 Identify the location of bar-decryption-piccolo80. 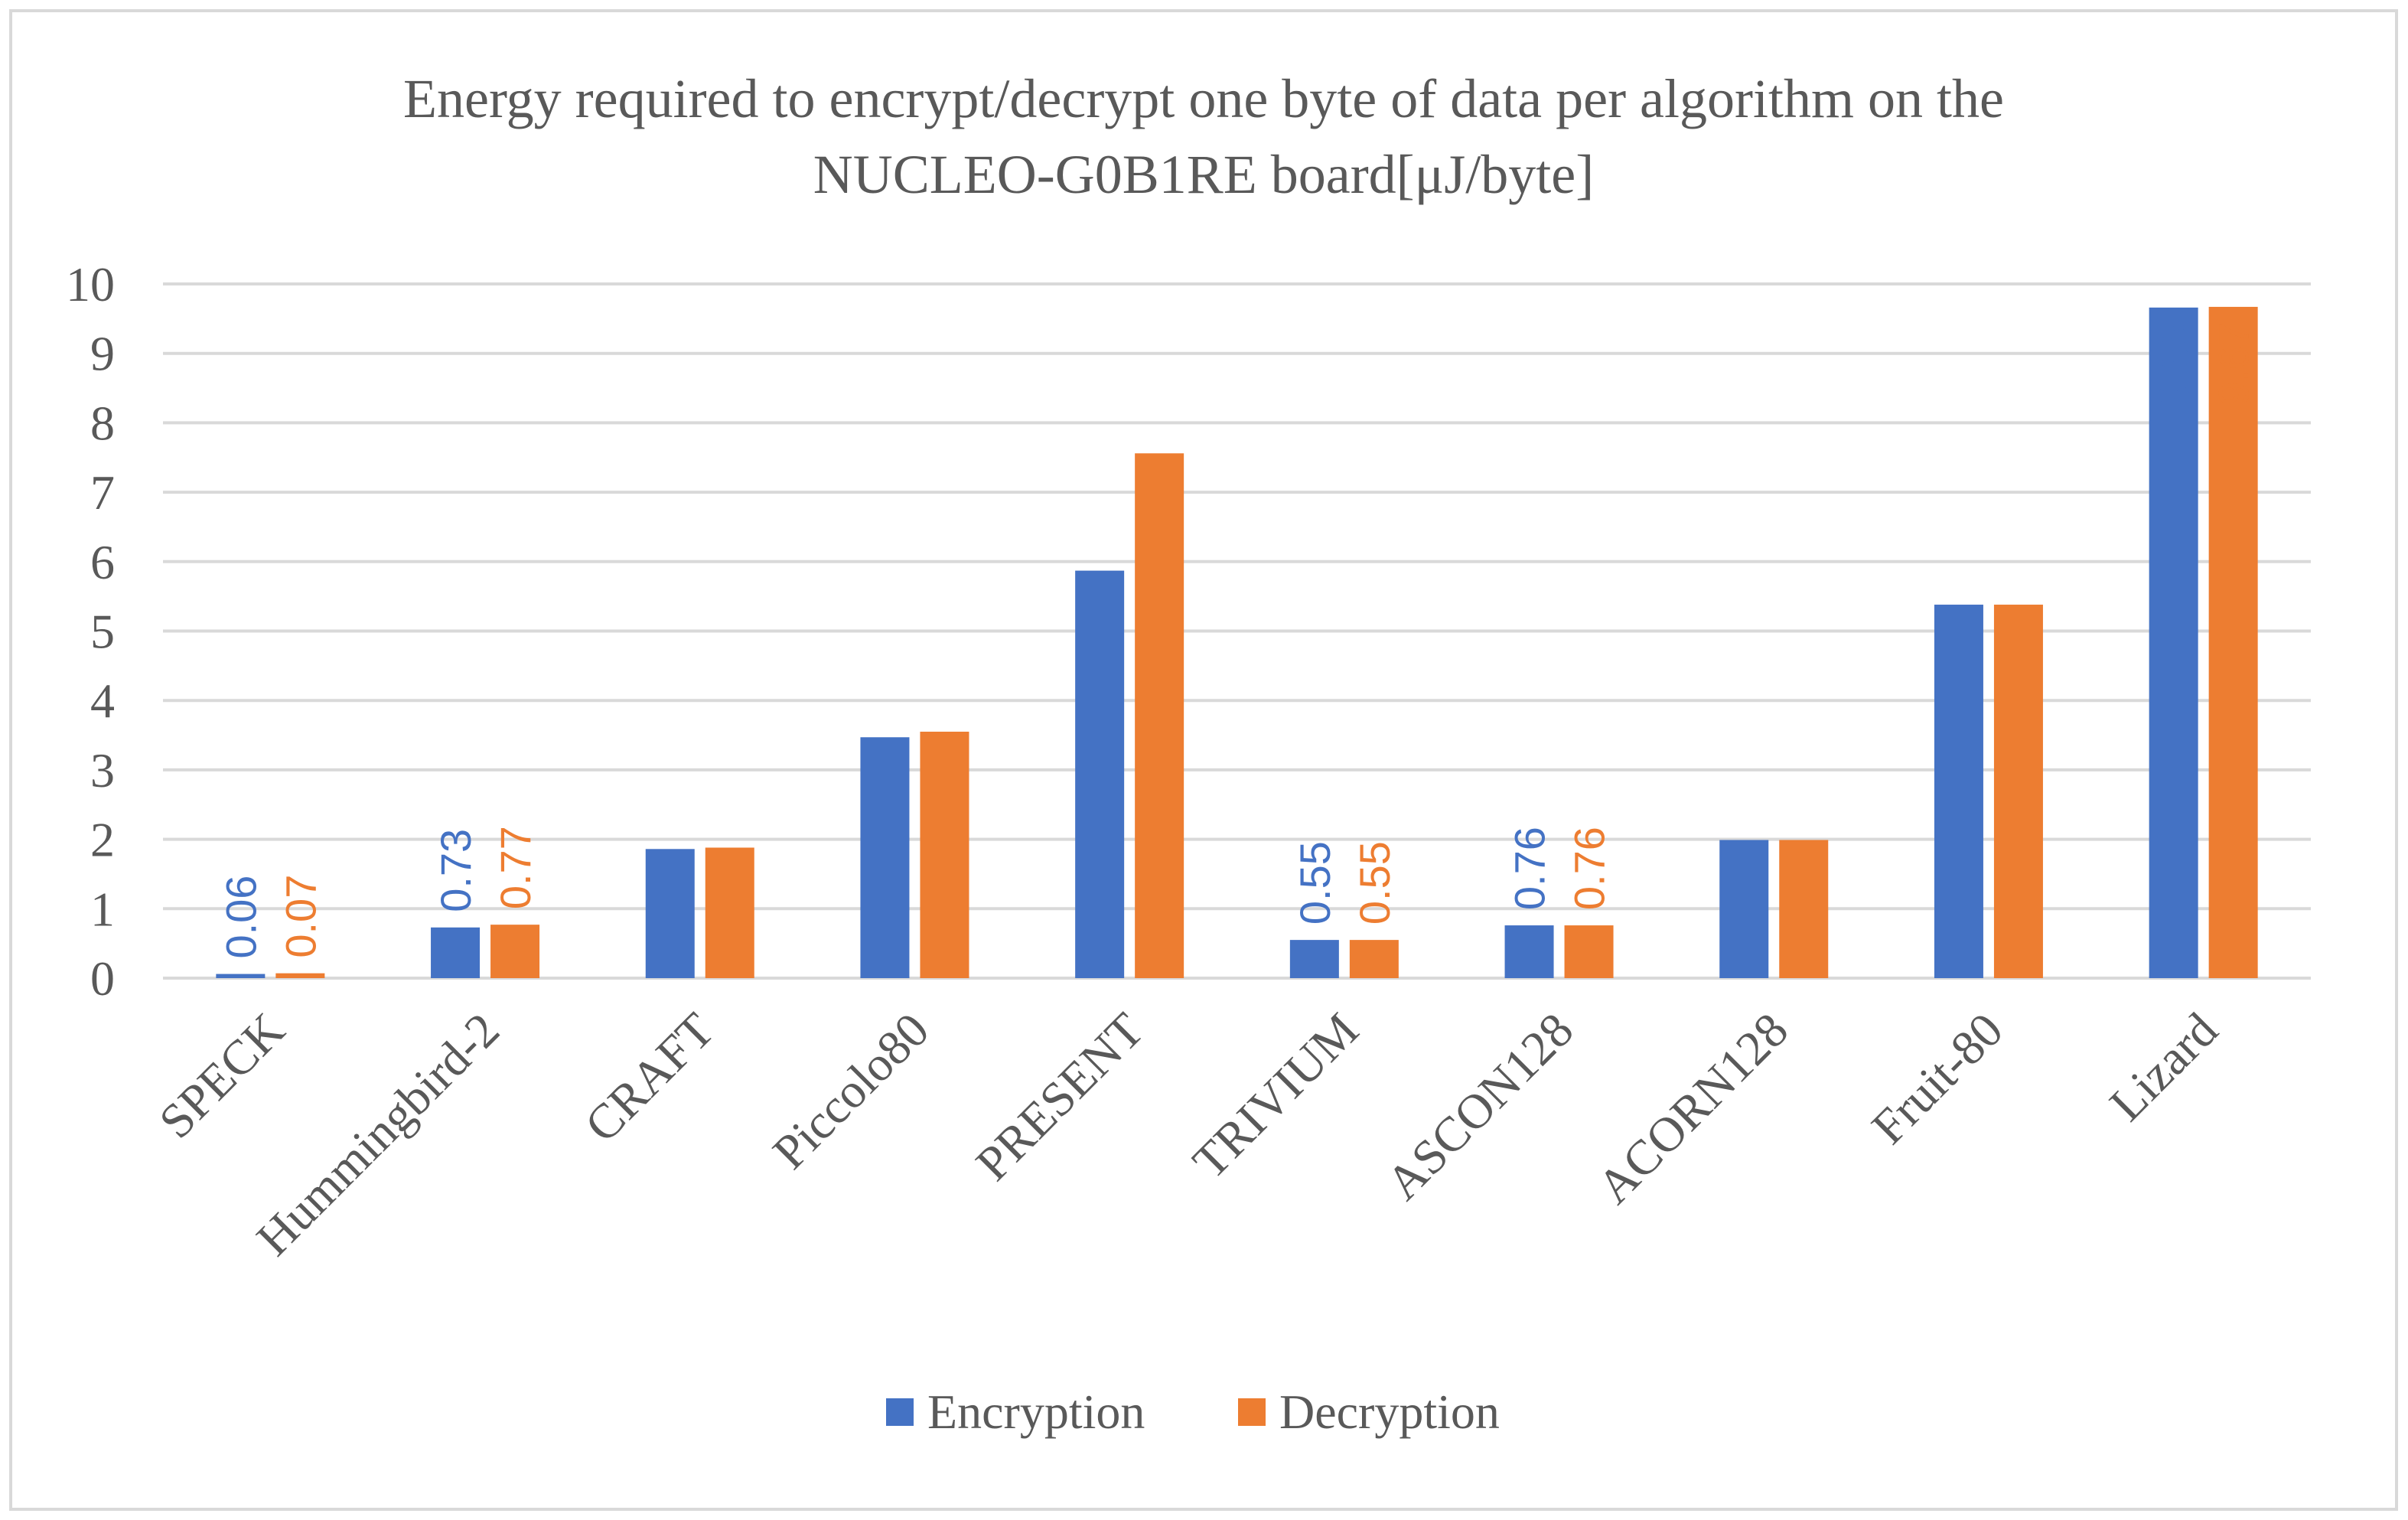
(945, 855).